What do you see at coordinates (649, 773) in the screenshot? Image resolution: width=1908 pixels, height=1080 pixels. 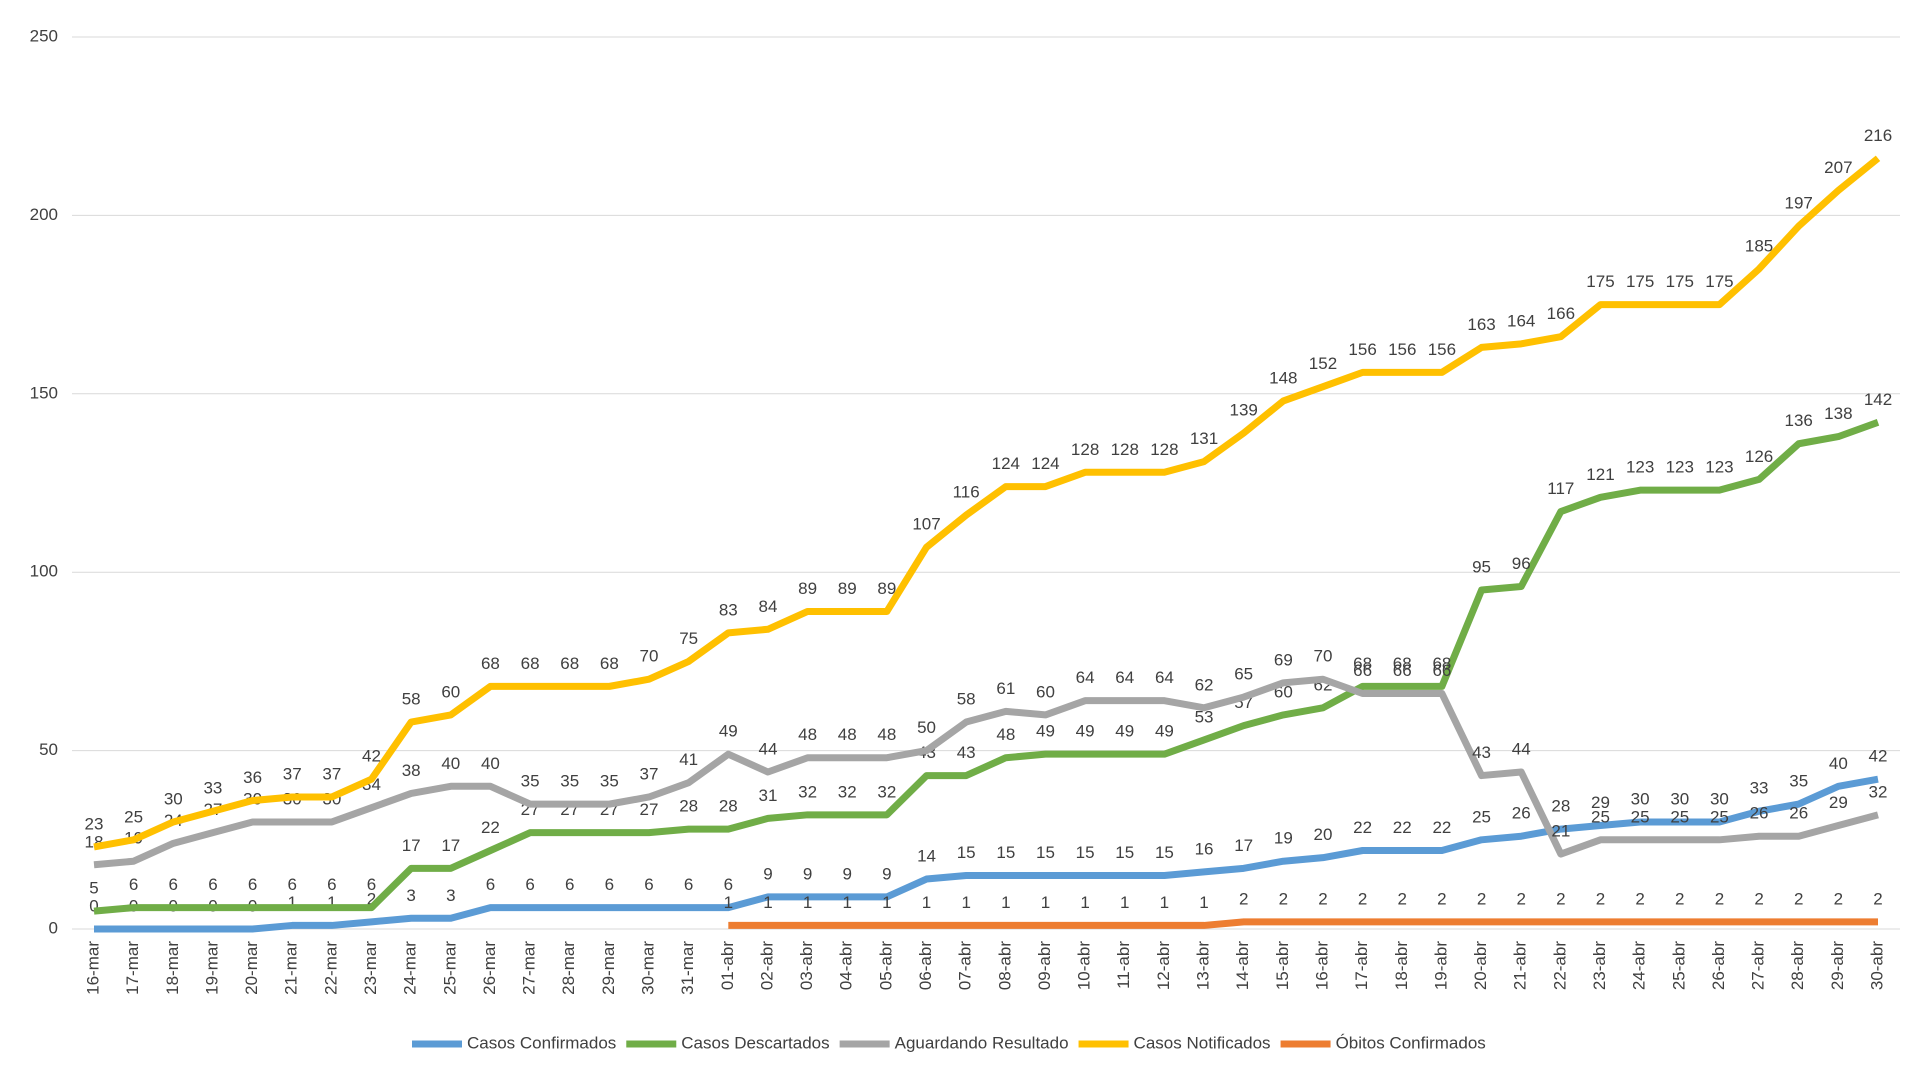 I see `data-label: 37` at bounding box center [649, 773].